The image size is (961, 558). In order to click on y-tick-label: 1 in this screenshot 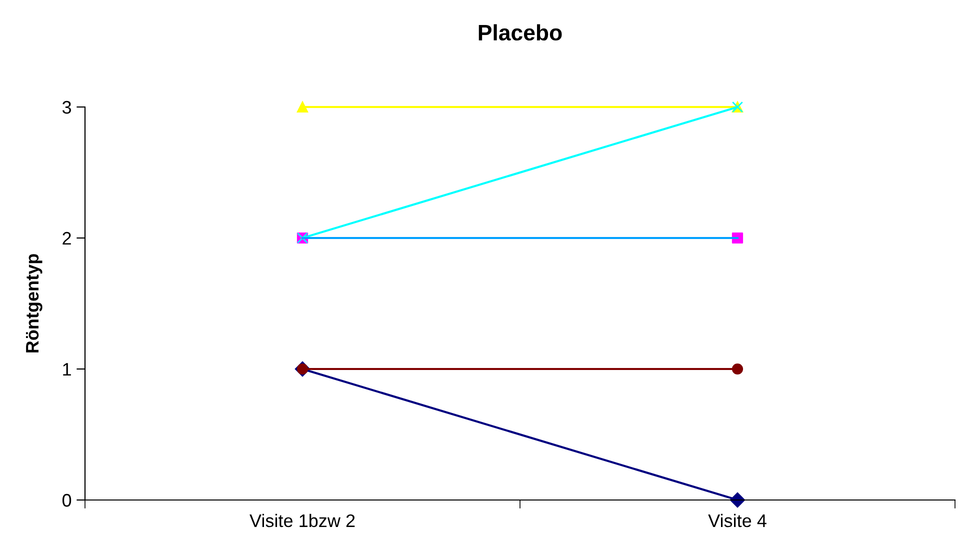, I will do `click(67, 369)`.